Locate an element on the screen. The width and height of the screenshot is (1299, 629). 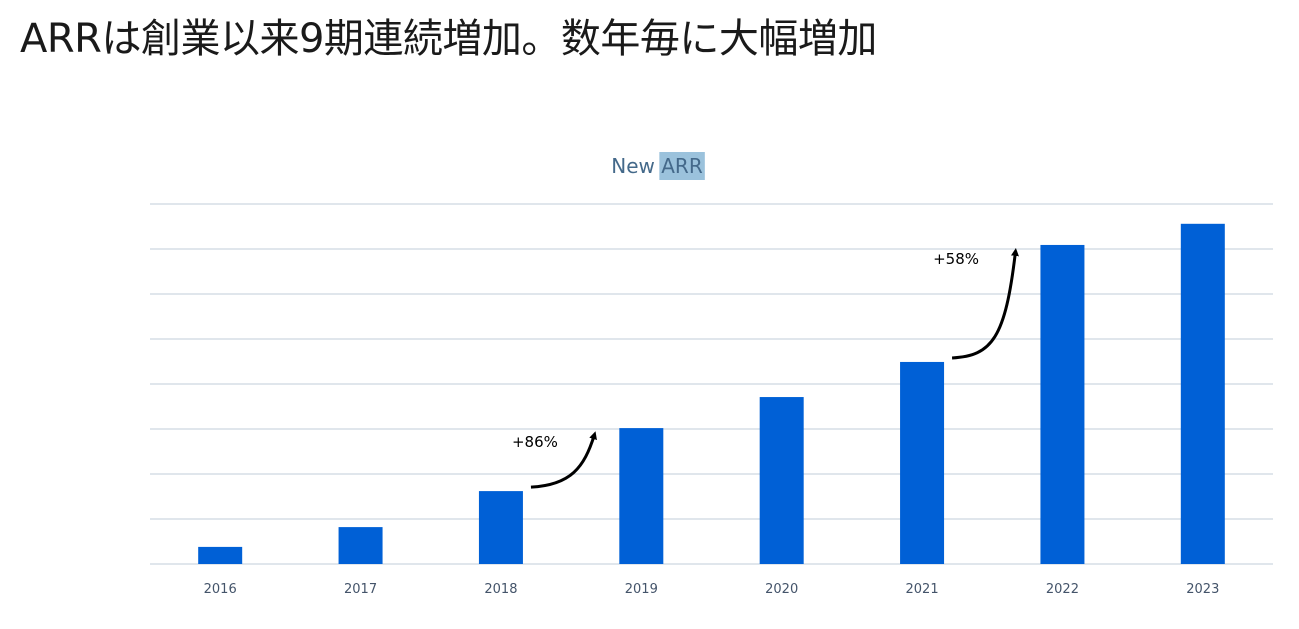
page-headline: ARRは創業以来9期連続増加。数年毎に大幅増加 is located at coordinates (448, 39).